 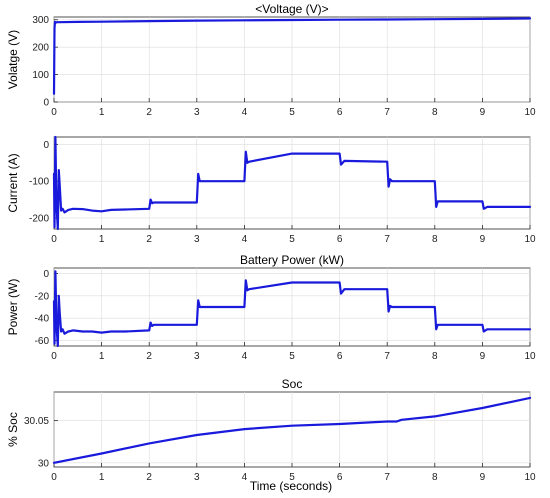 I want to click on y-axis-label: % Soc, so click(x=13, y=429).